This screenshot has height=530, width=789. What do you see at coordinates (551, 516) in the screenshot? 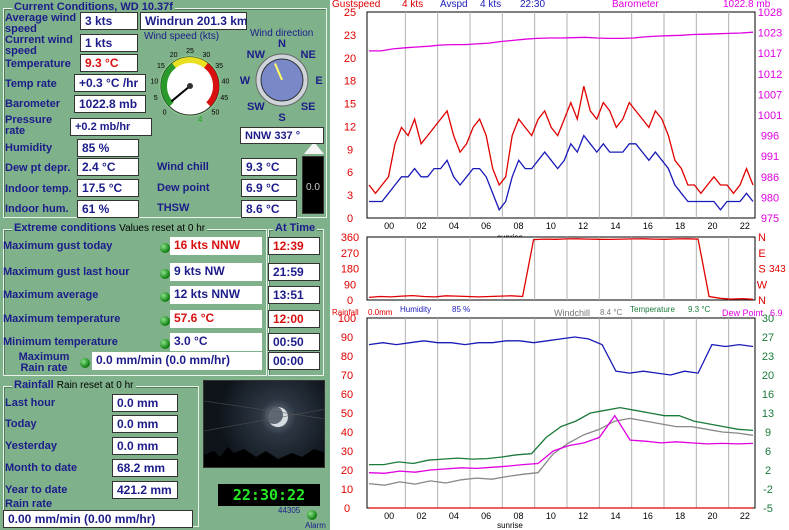
I see `x-tick: 10` at bounding box center [551, 516].